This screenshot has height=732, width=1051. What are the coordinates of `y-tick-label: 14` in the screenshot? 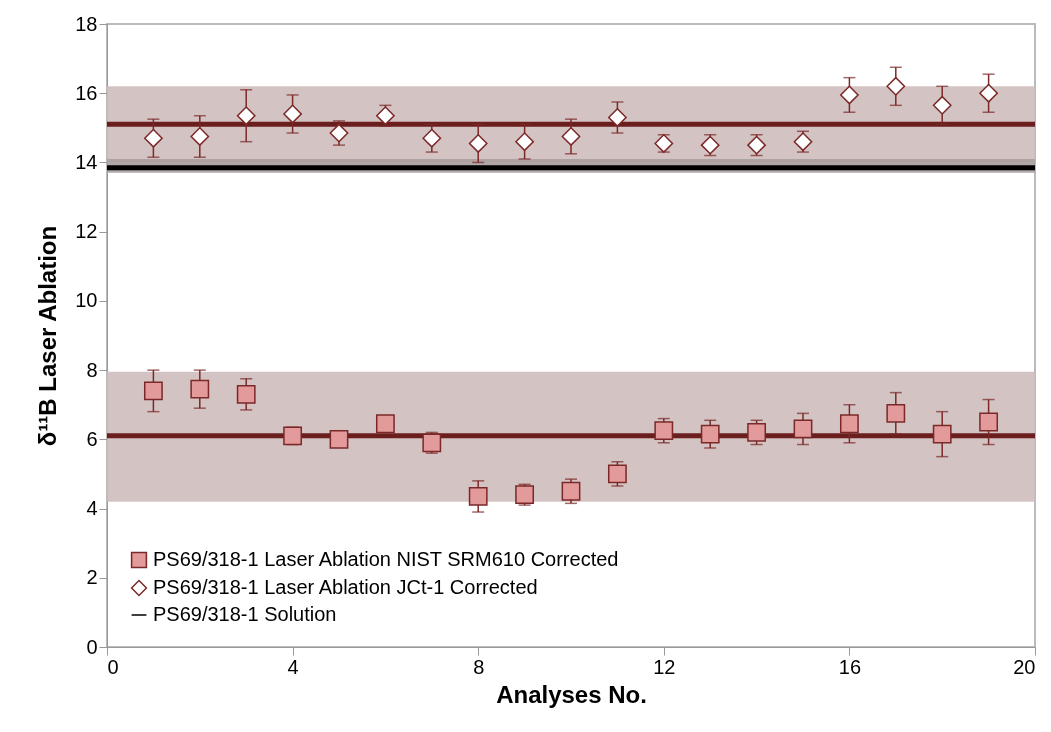 It's located at (86, 161).